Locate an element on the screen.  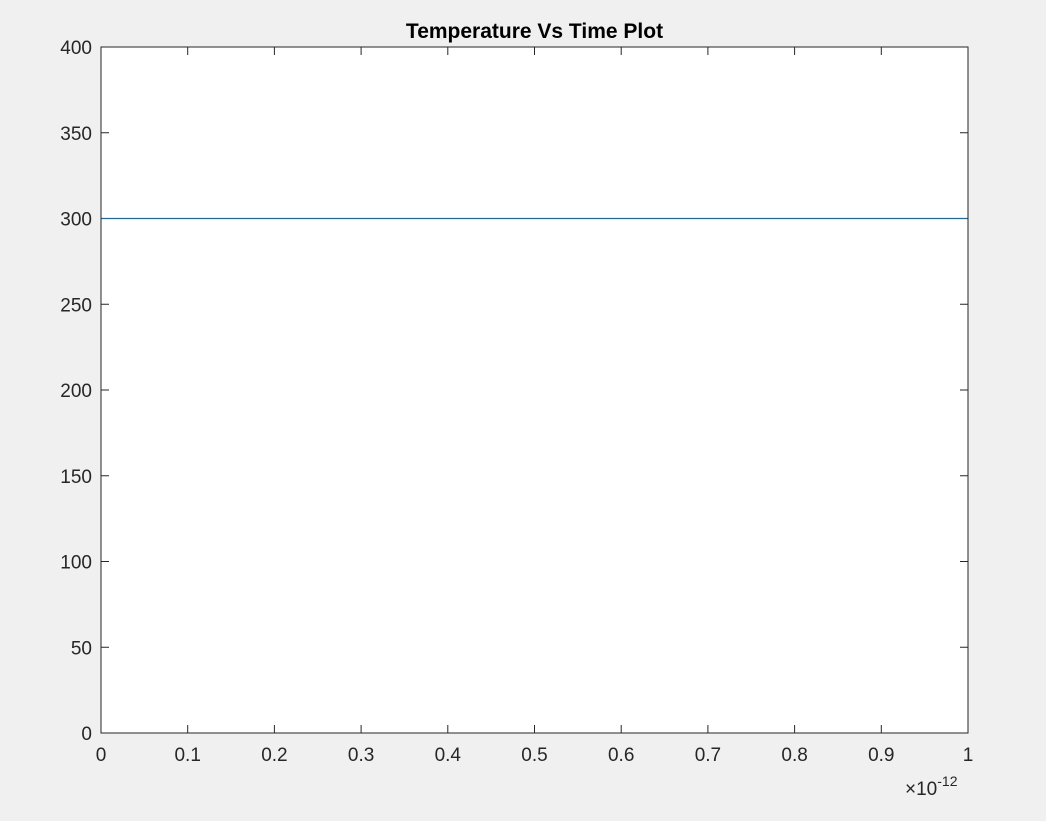
y-tick-label: 150 is located at coordinates (76, 477).